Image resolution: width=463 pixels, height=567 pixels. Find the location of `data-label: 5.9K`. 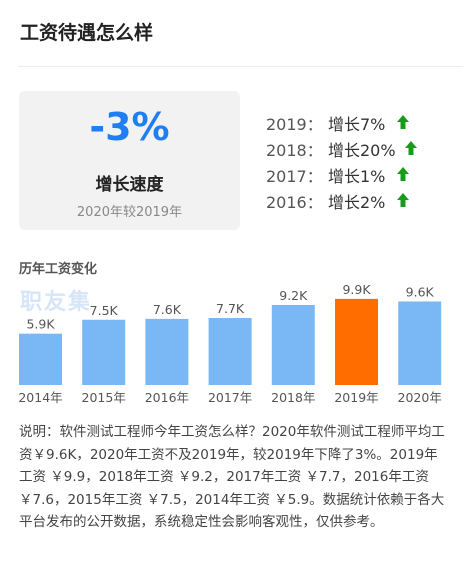

data-label: 5.9K is located at coordinates (40, 324).